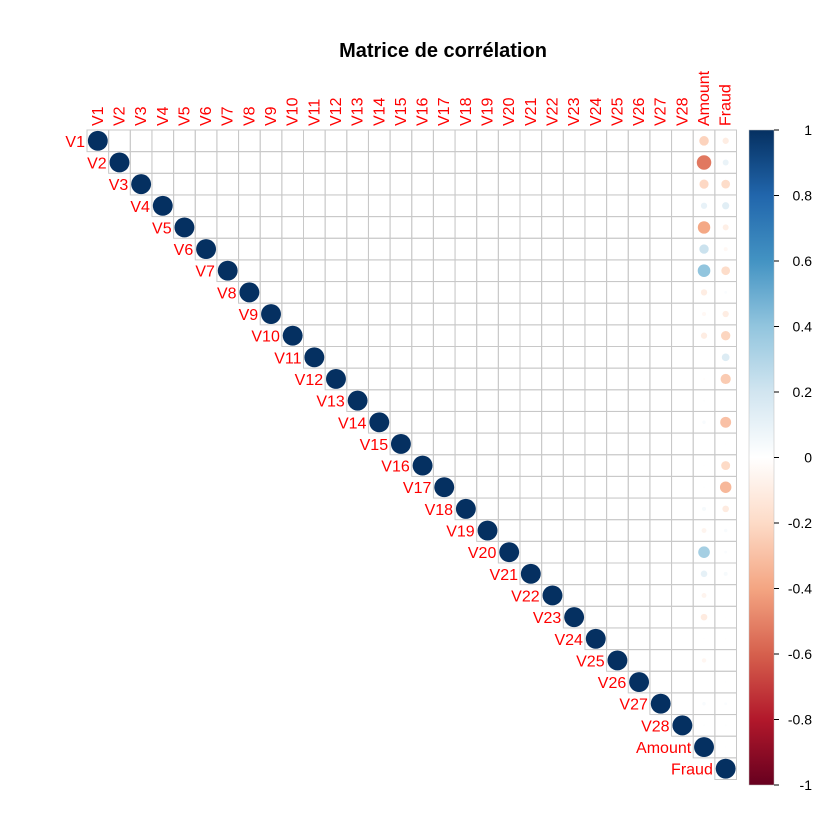  I want to click on row-label: V6, so click(184, 250).